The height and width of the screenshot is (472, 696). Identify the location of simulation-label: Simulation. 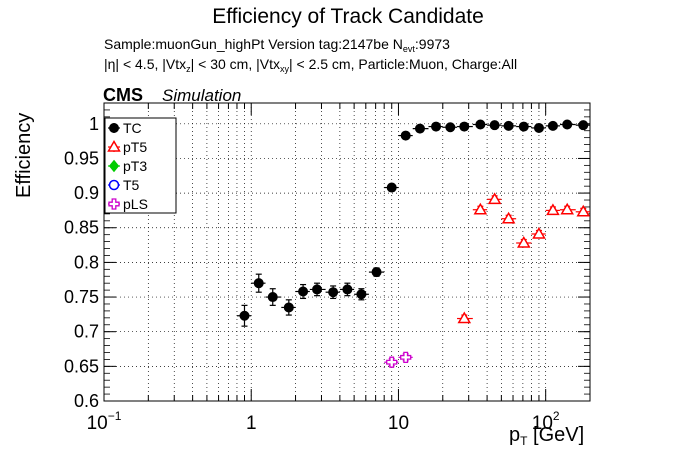
(202, 95).